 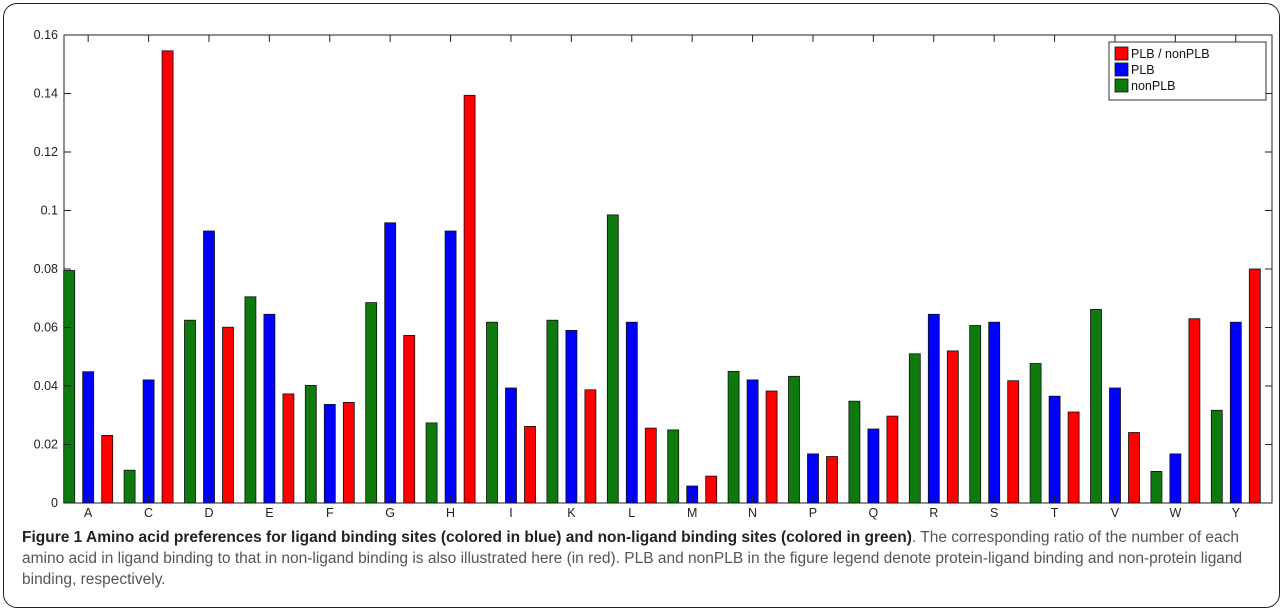 What do you see at coordinates (510, 513) in the screenshot?
I see `x-tick-label: I` at bounding box center [510, 513].